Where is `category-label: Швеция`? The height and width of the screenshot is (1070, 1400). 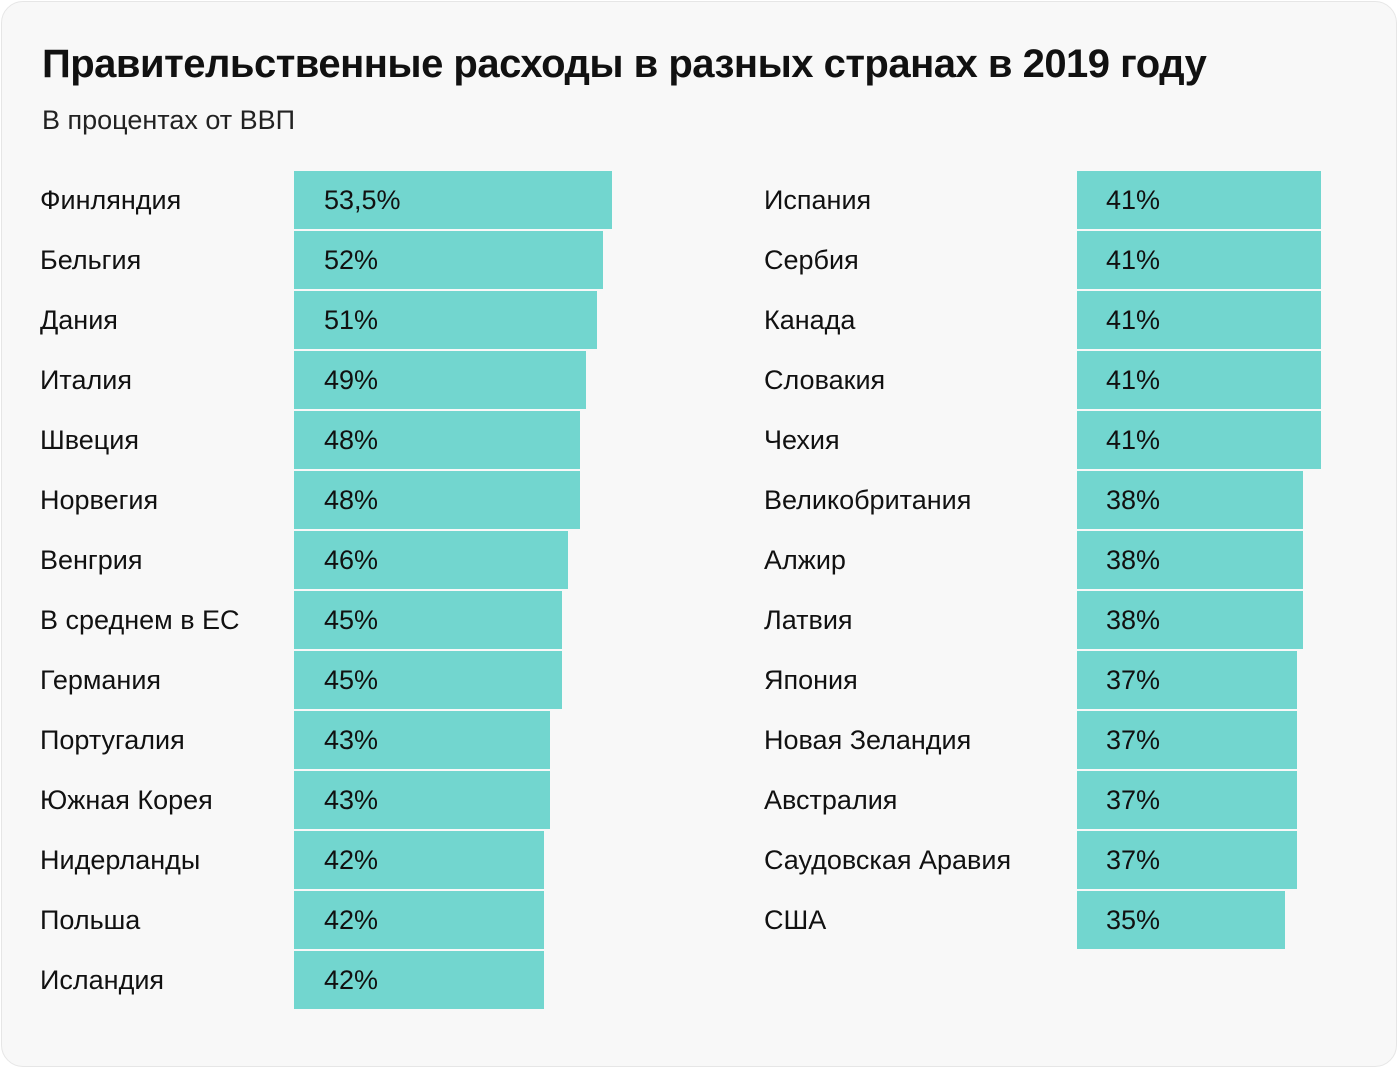 category-label: Швеция is located at coordinates (89, 440).